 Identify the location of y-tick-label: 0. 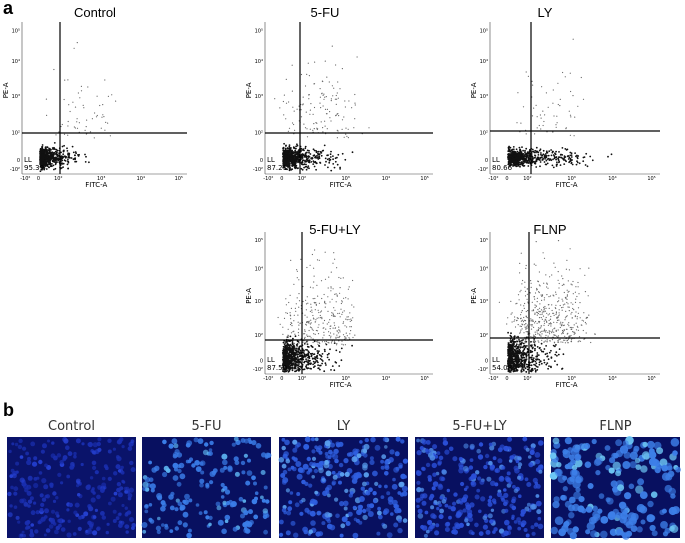
(261, 161).